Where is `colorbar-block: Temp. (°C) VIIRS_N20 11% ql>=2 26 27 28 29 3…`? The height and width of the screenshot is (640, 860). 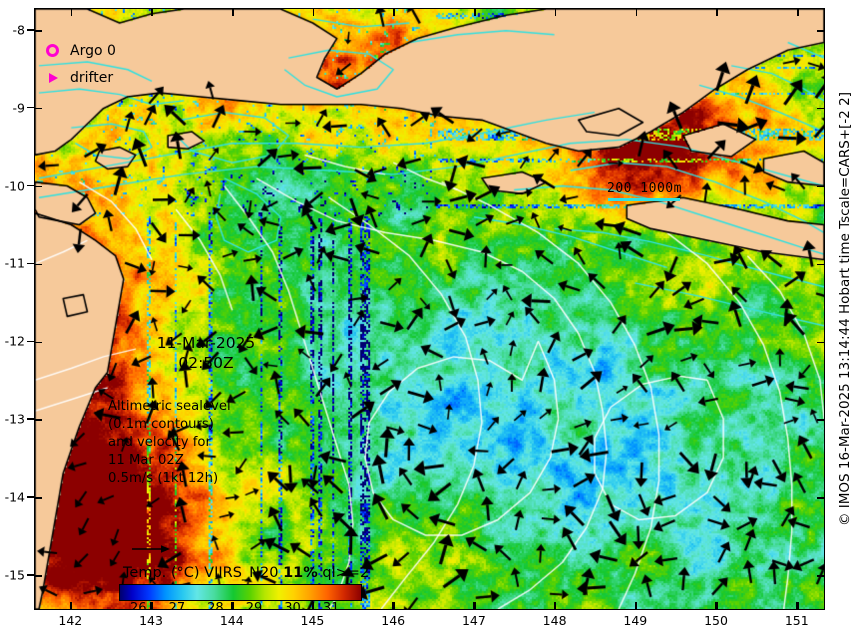 colorbar-block: Temp. (°C) VIIRS_N20 11% ql>=2 26 27 28 29 3… is located at coordinates (228, 587).